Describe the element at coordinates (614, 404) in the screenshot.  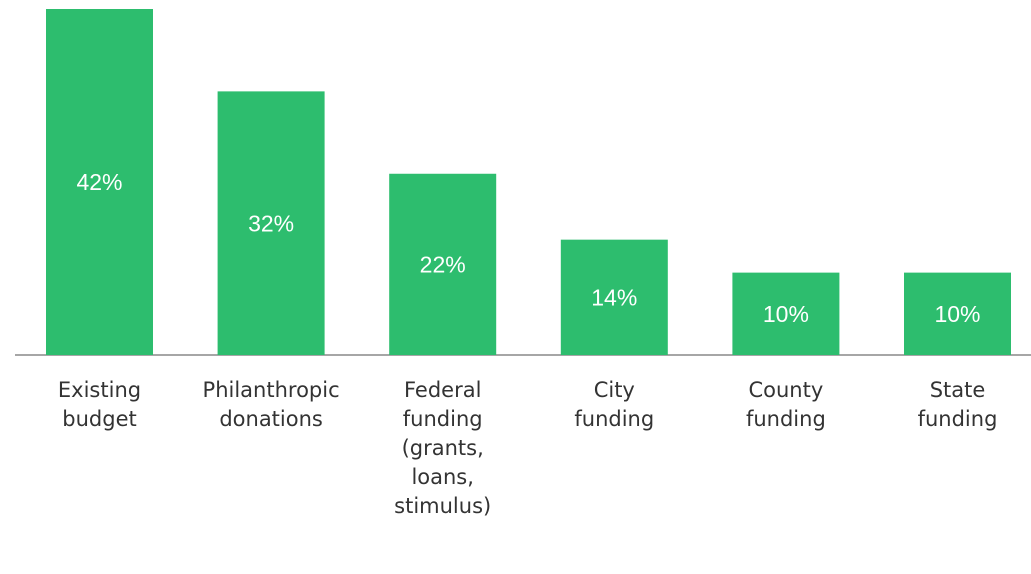
I see `category-label: City funding` at that location.